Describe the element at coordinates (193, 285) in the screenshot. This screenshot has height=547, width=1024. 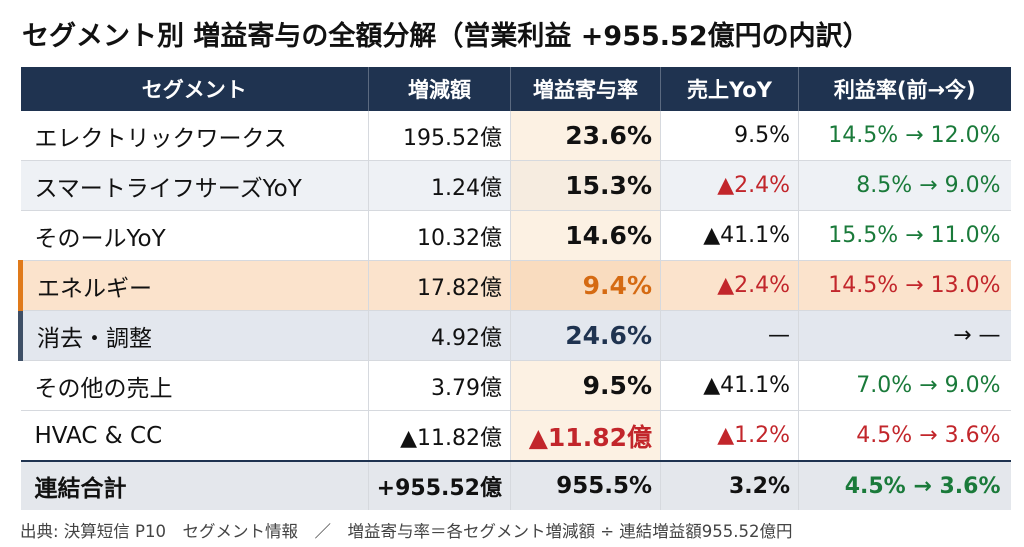
I see `segment-name: エネルギー` at that location.